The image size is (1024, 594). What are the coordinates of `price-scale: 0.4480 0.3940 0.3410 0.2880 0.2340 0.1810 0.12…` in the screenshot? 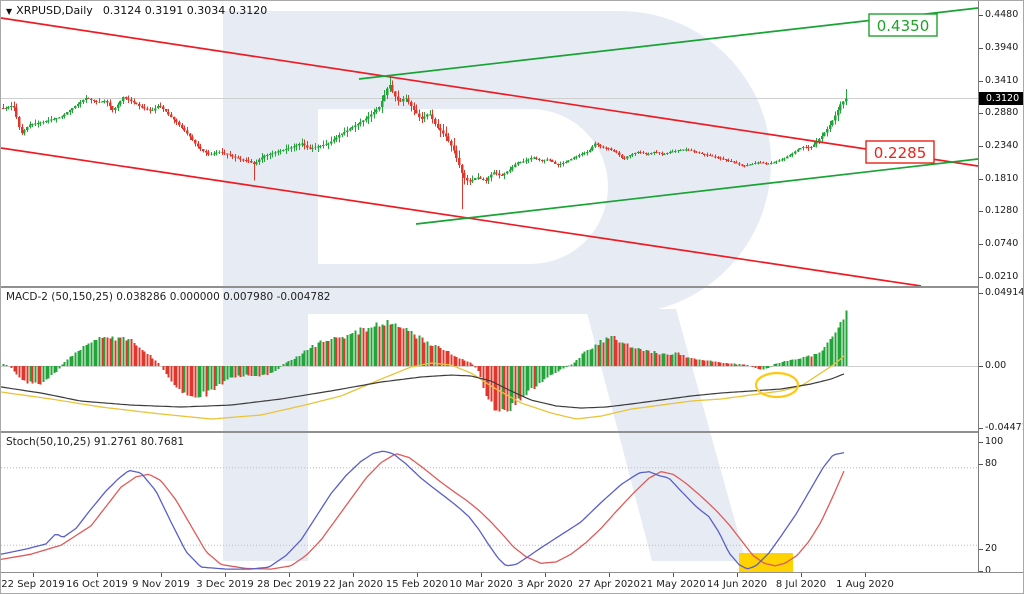 It's located at (1001, 288).